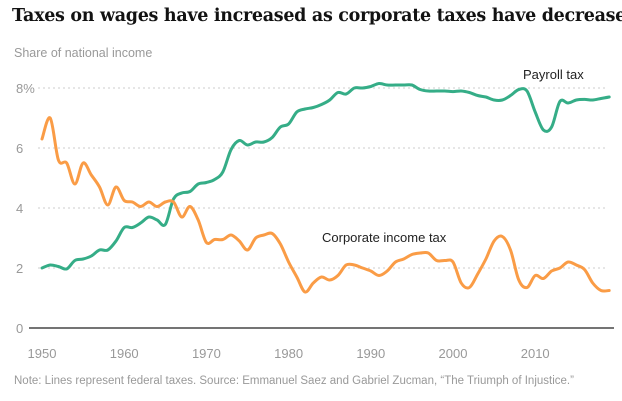 The image size is (622, 401). What do you see at coordinates (19, 208) in the screenshot?
I see `y-tick-label: 4` at bounding box center [19, 208].